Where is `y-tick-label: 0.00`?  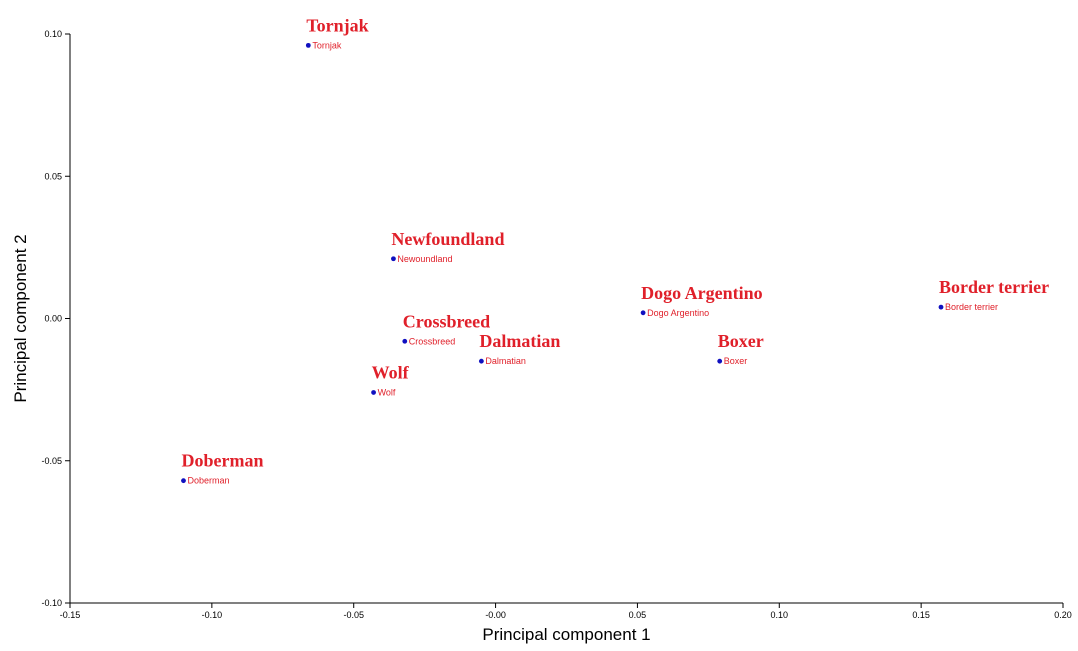 y-tick-label: 0.00 is located at coordinates (53, 319).